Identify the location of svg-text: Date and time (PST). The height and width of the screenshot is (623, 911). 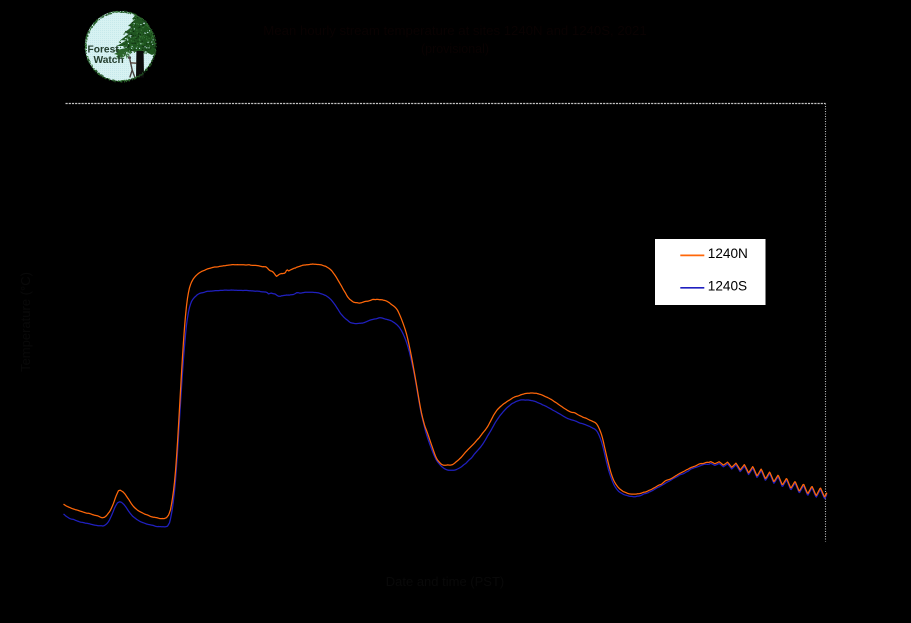
(445, 581).